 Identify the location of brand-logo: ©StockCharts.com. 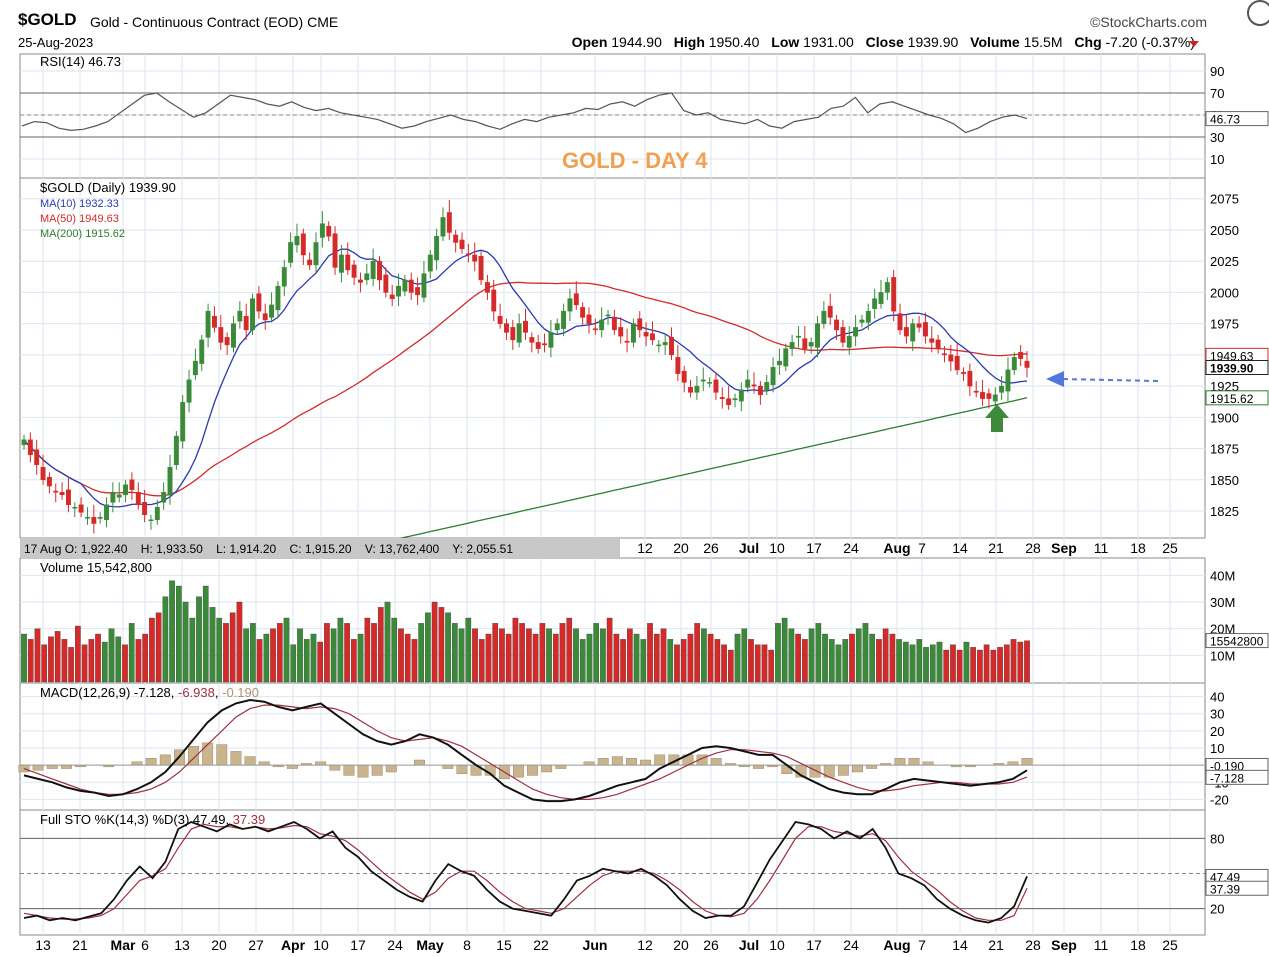
(1148, 22).